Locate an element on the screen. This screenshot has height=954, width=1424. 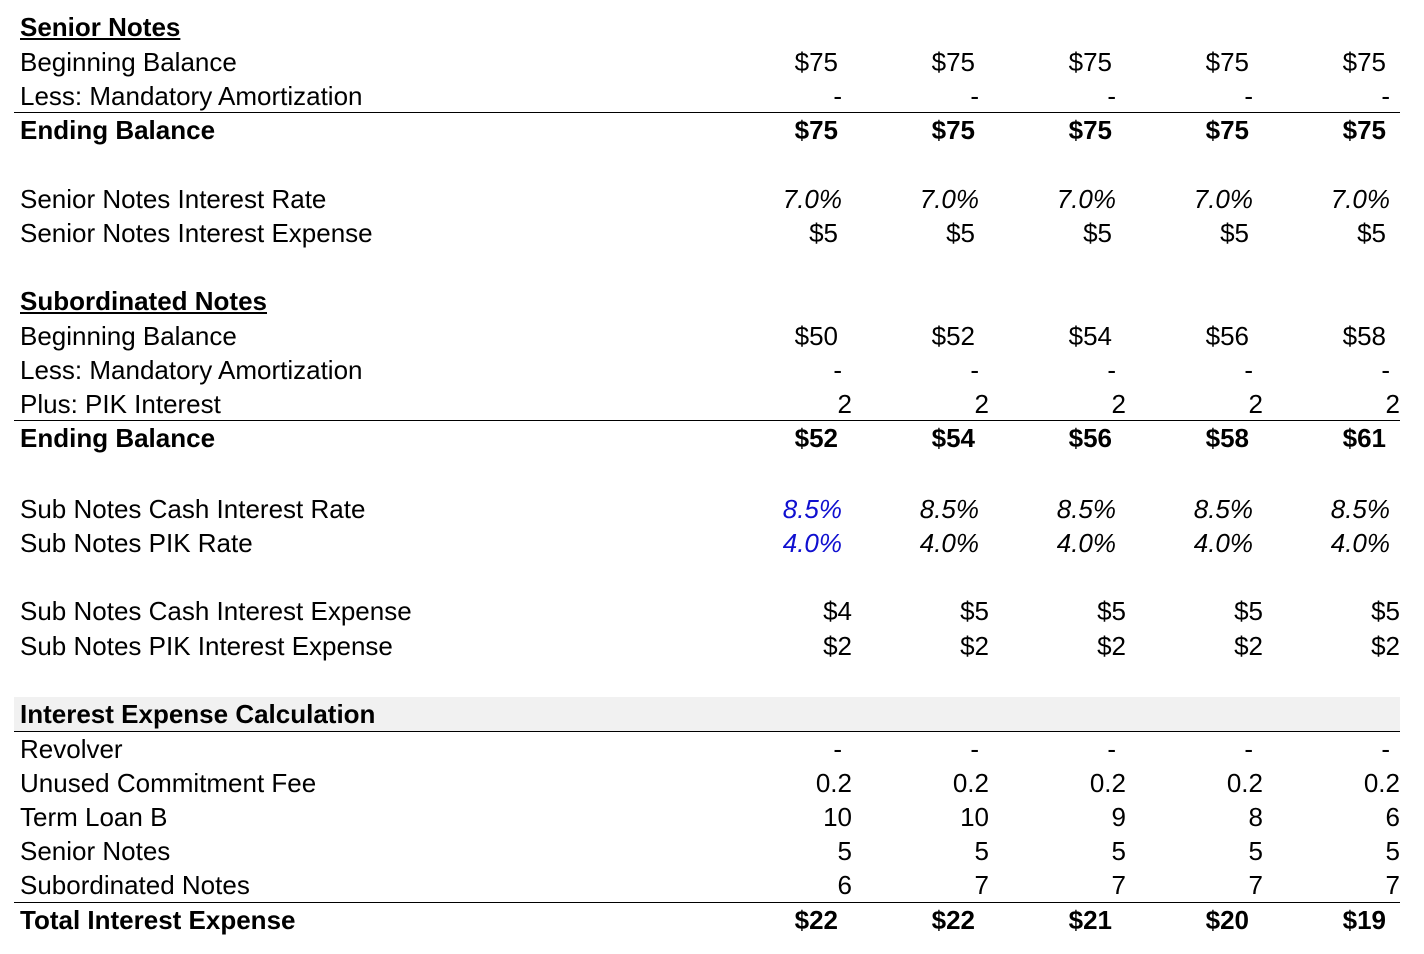
cell: $20 is located at coordinates (1227, 920).